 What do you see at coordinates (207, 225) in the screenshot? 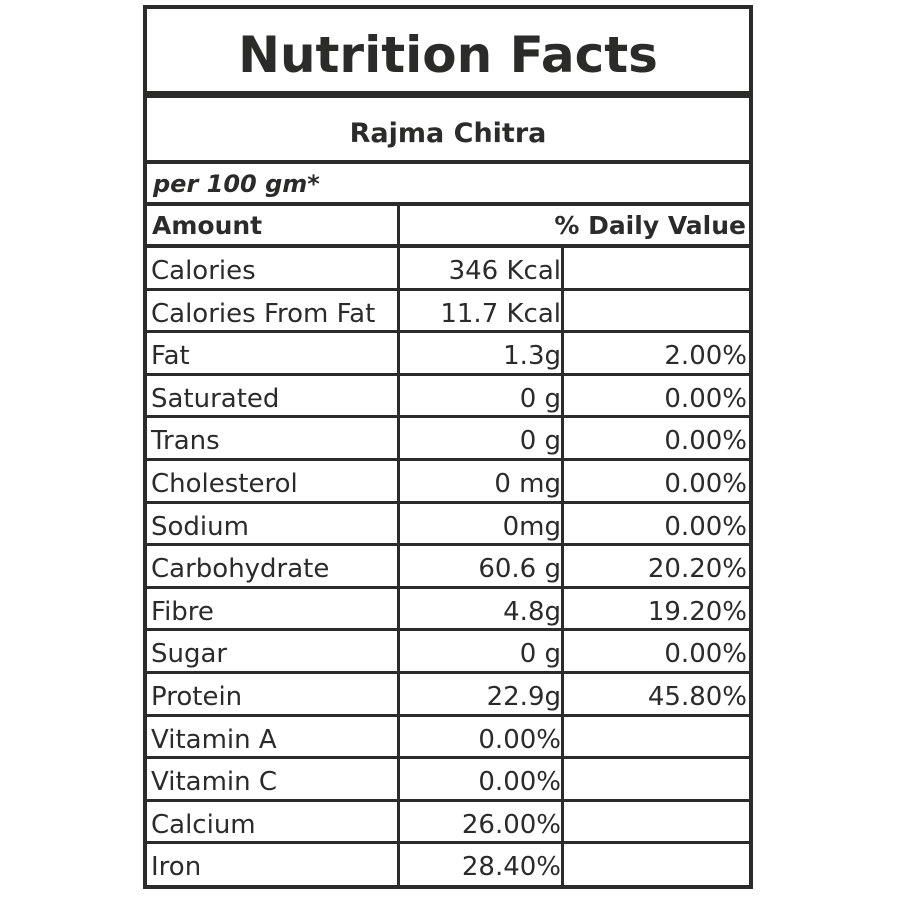
I see `header-amount: Amount` at bounding box center [207, 225].